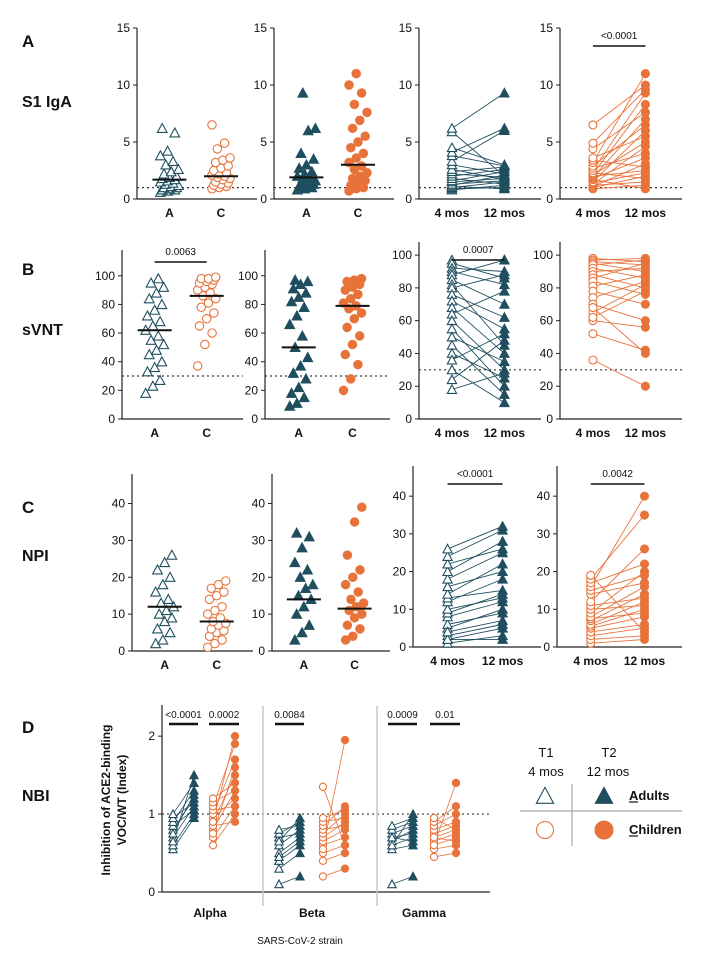 The height and width of the screenshot is (958, 723). I want to click on pvalue-label: 0.0007, so click(478, 250).